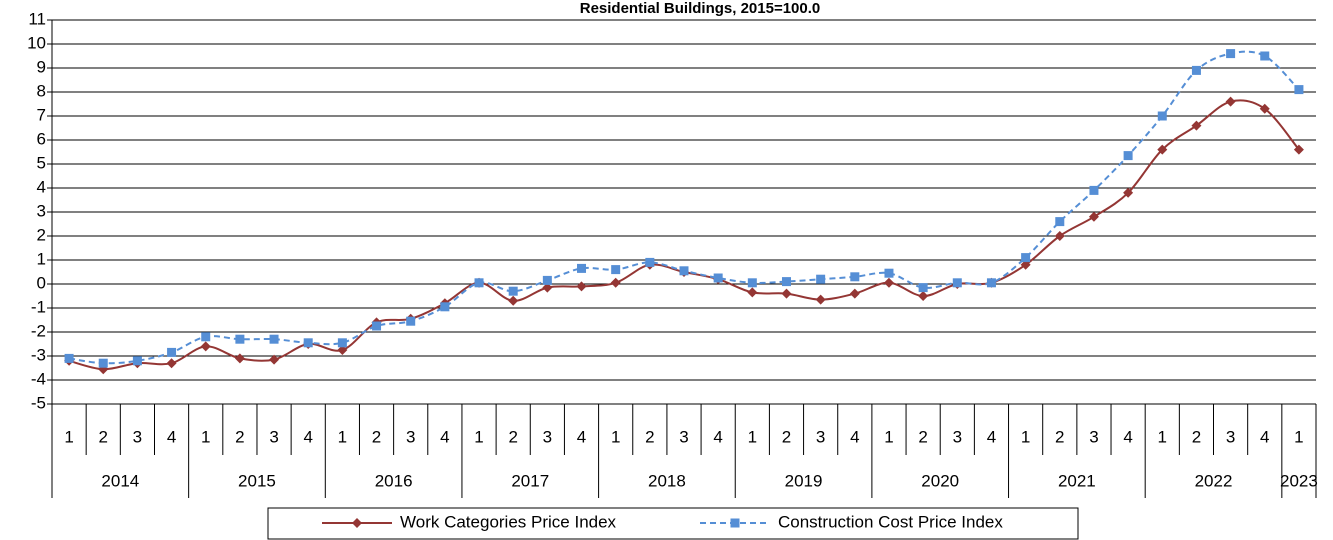 This screenshot has width=1333, height=540. What do you see at coordinates (38, 402) in the screenshot?
I see `y-tick-label: -5` at bounding box center [38, 402].